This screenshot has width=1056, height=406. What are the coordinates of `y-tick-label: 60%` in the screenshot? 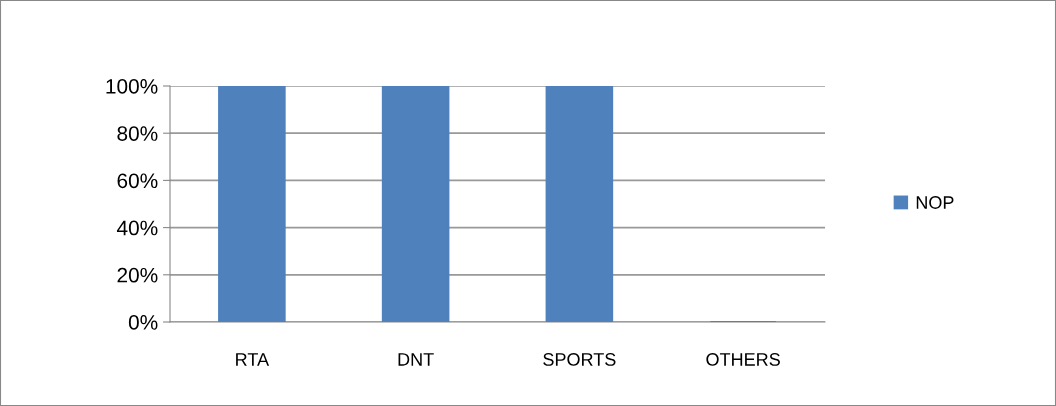 It's located at (137, 181).